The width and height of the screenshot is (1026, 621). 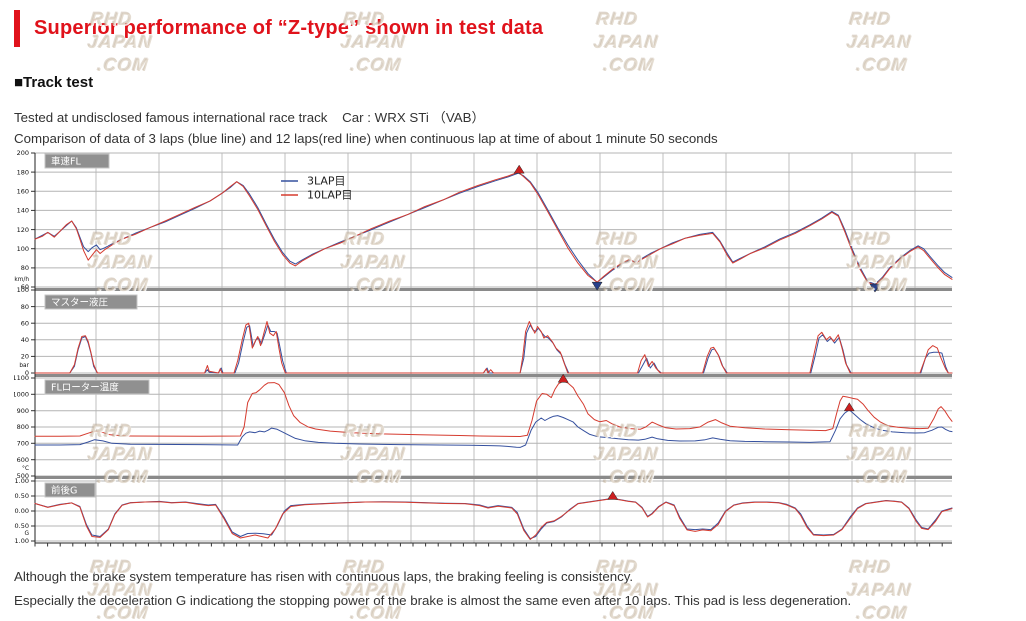 I want to click on svg-text: 0, so click(x=27, y=373).